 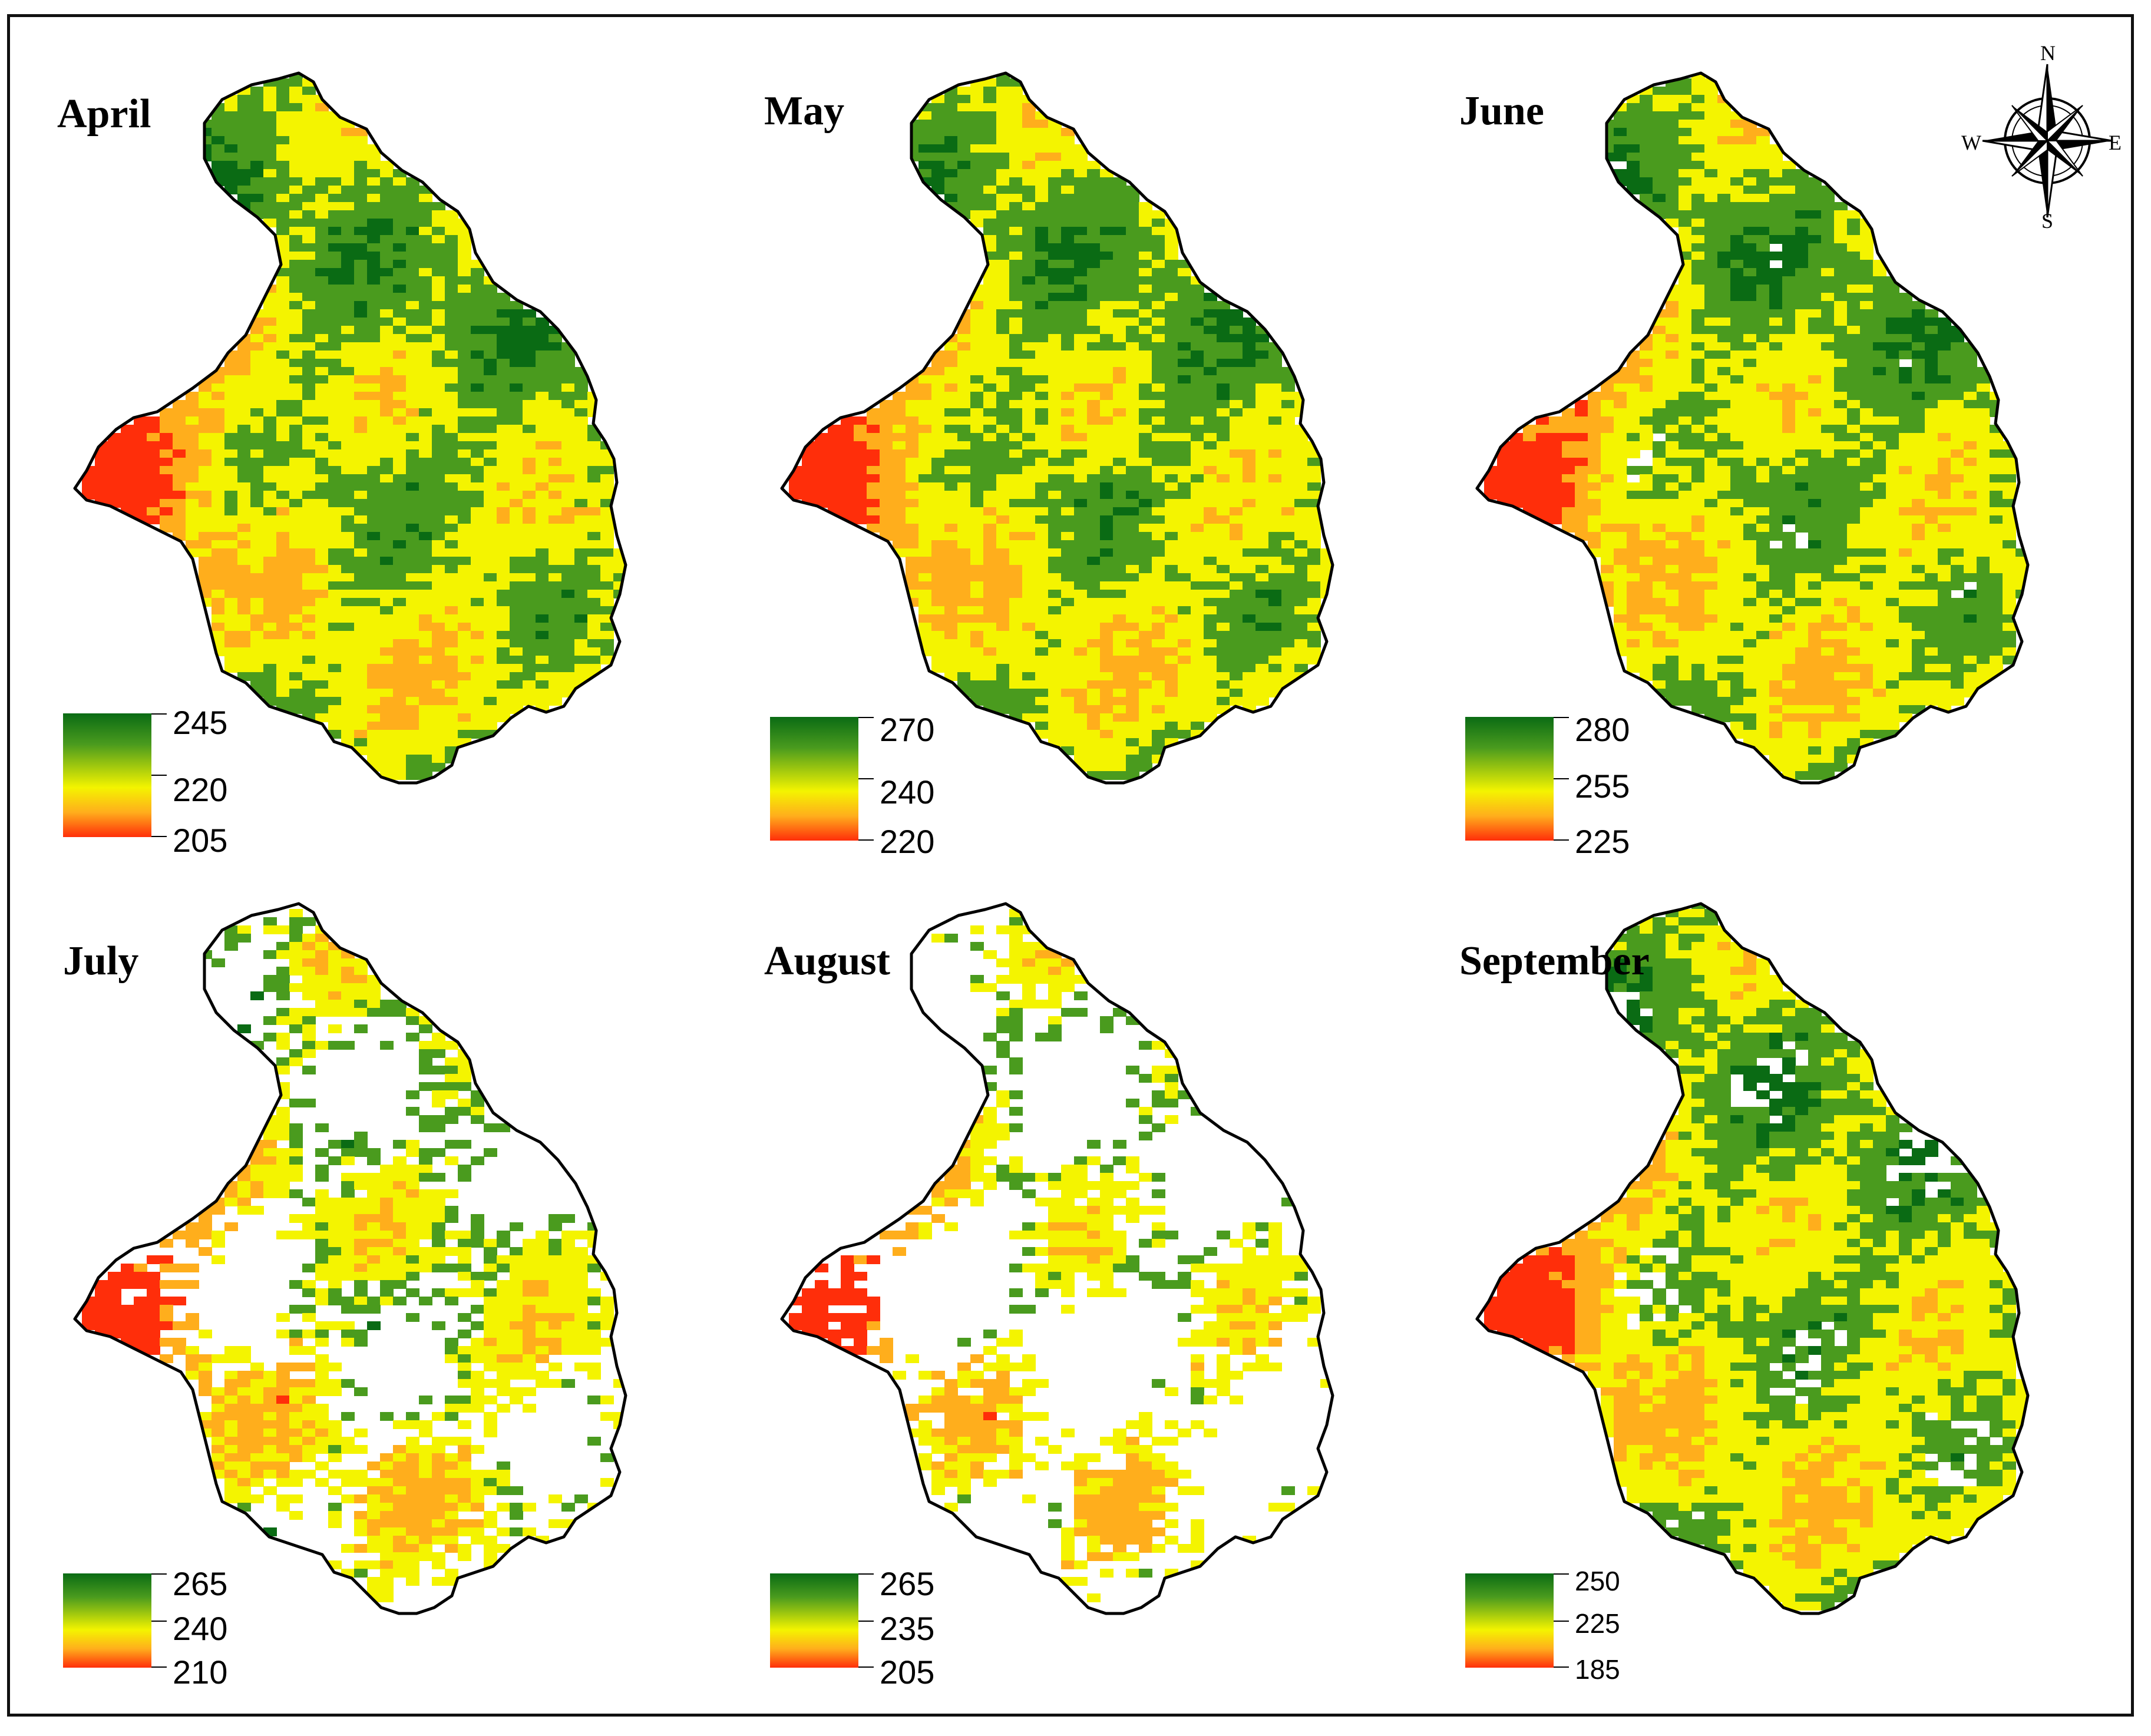 What do you see at coordinates (2041, 137) in the screenshot?
I see `north-arrow-compass-rose-icon: N S E W` at bounding box center [2041, 137].